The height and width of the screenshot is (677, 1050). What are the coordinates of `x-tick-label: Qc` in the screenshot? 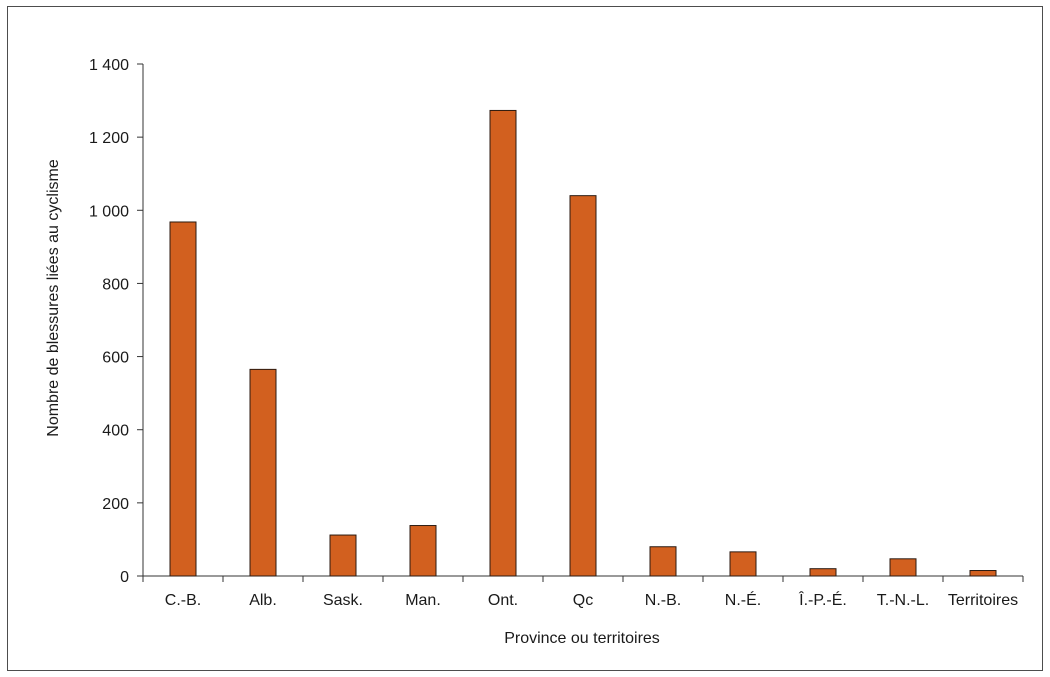 It's located at (583, 600).